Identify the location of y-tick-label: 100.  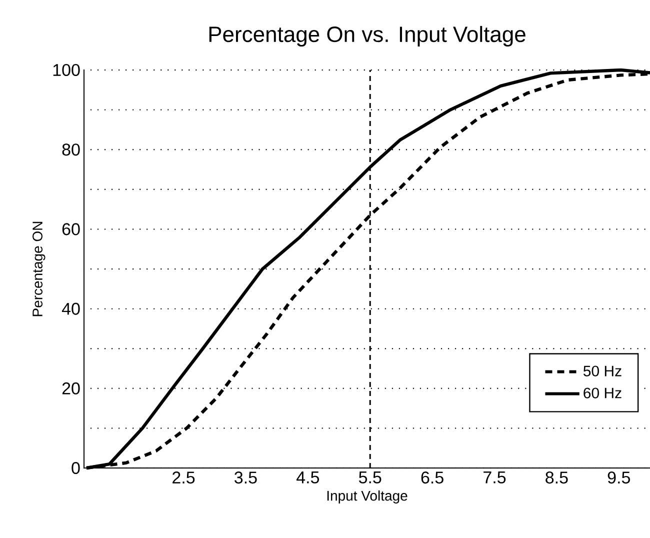
(66, 70).